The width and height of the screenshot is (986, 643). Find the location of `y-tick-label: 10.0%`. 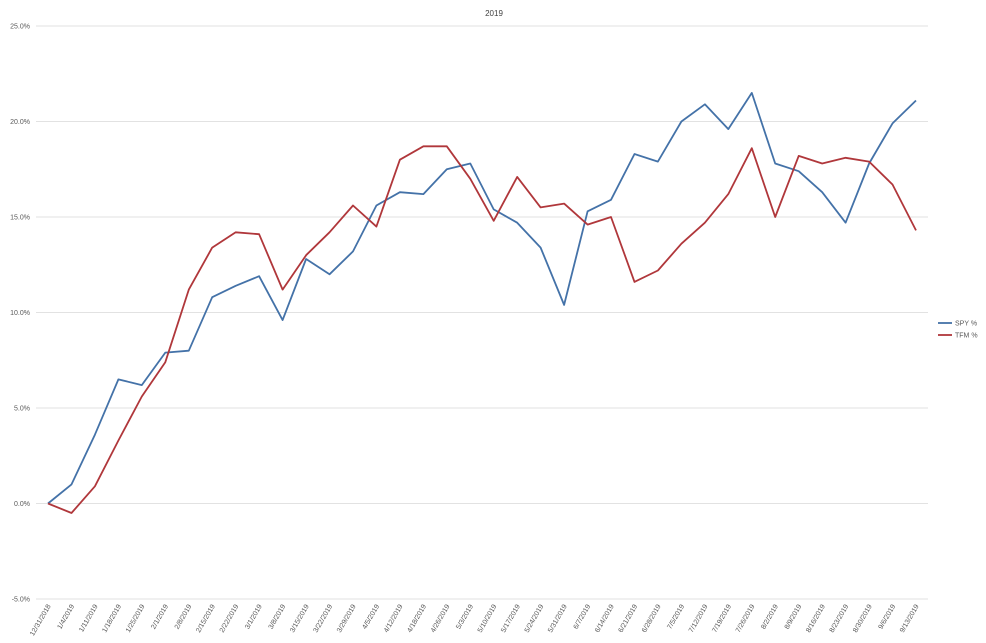

y-tick-label: 10.0% is located at coordinates (20, 313).